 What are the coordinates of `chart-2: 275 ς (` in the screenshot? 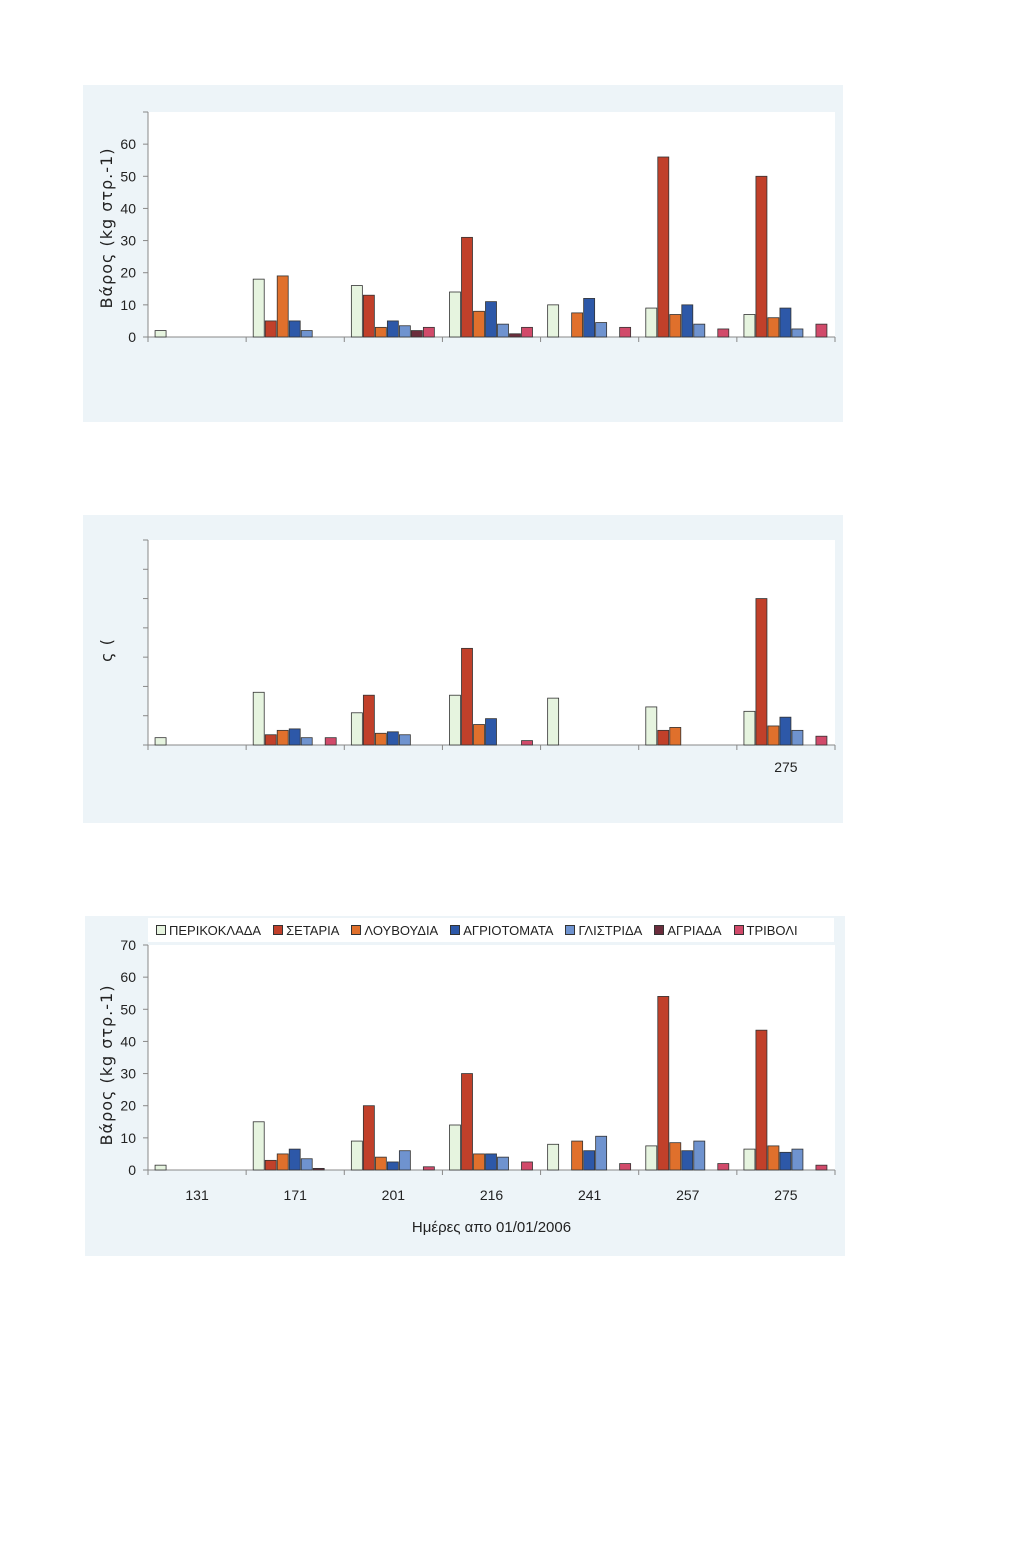 It's located at (466, 657).